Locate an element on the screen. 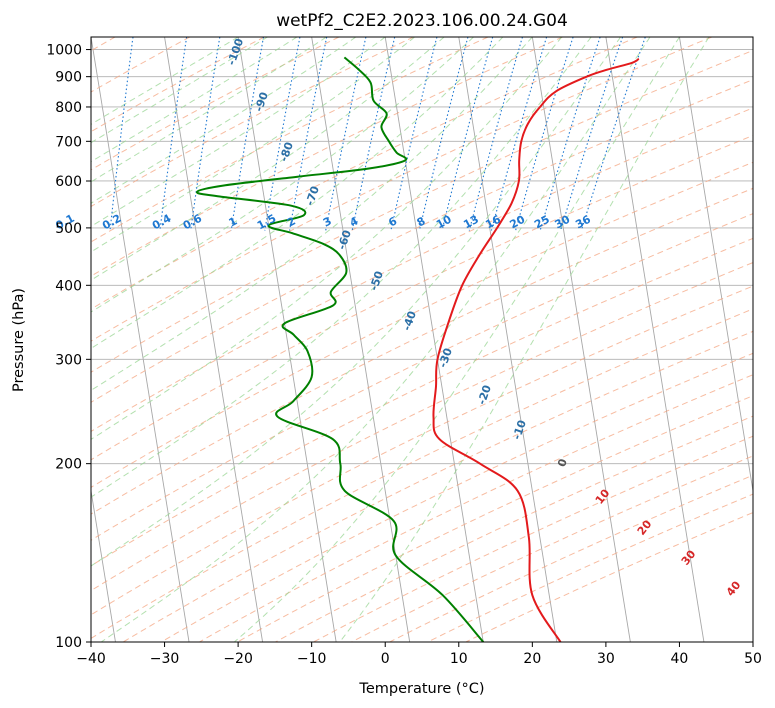 This screenshot has height=708, width=775. mixing-ratio-label: 10 is located at coordinates (444, 222).